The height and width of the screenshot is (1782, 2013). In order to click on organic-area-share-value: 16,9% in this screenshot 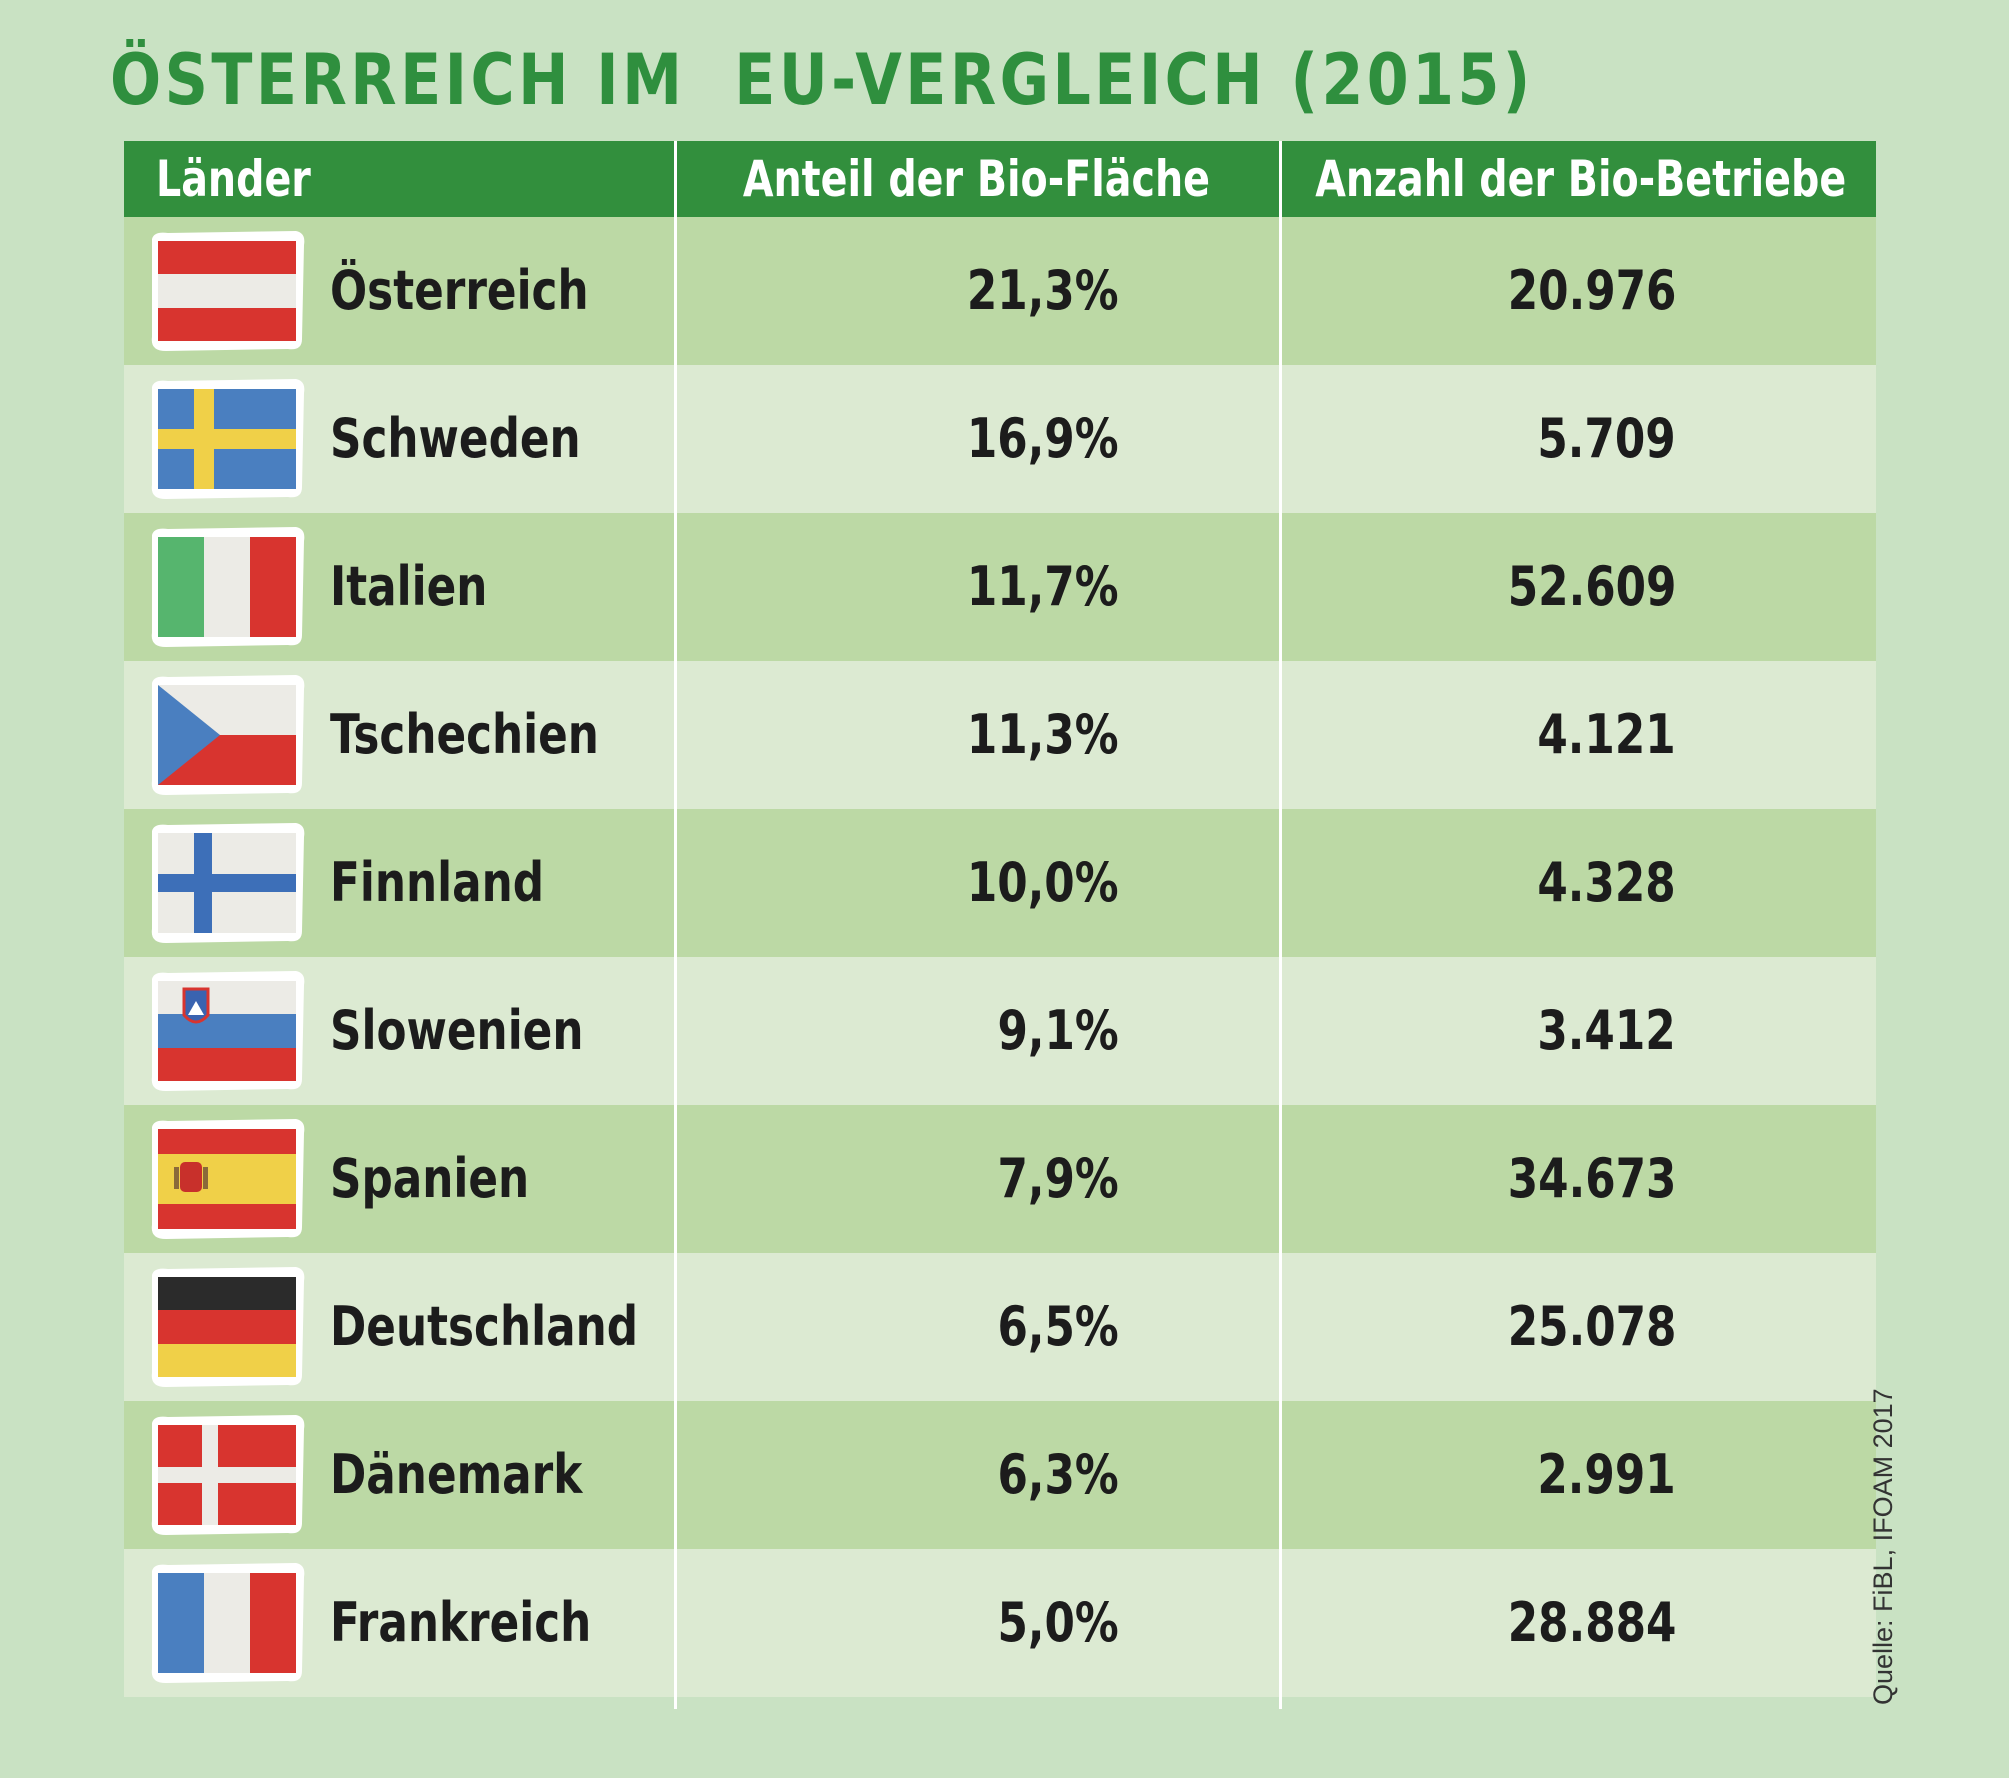, I will do `click(1043, 438)`.